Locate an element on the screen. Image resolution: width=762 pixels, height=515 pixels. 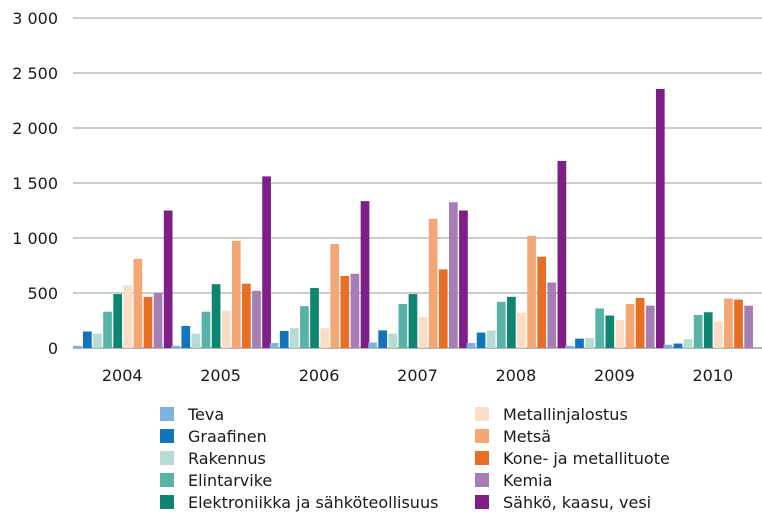
legend-label: Metallinjalostus is located at coordinates (565, 414).